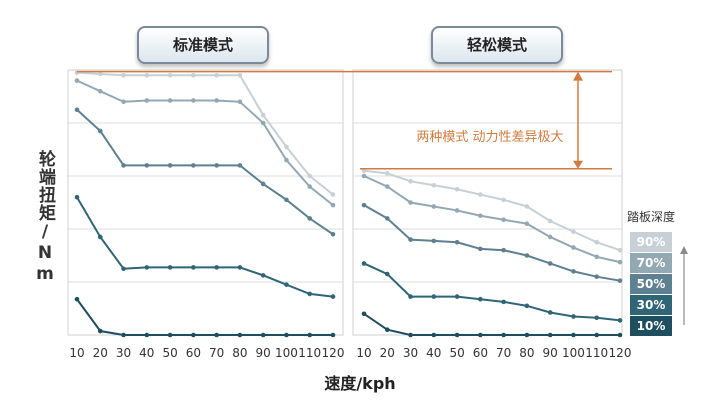 The height and width of the screenshot is (405, 720). Describe the element at coordinates (573, 353) in the screenshot. I see `x-tick-label: 100` at that location.